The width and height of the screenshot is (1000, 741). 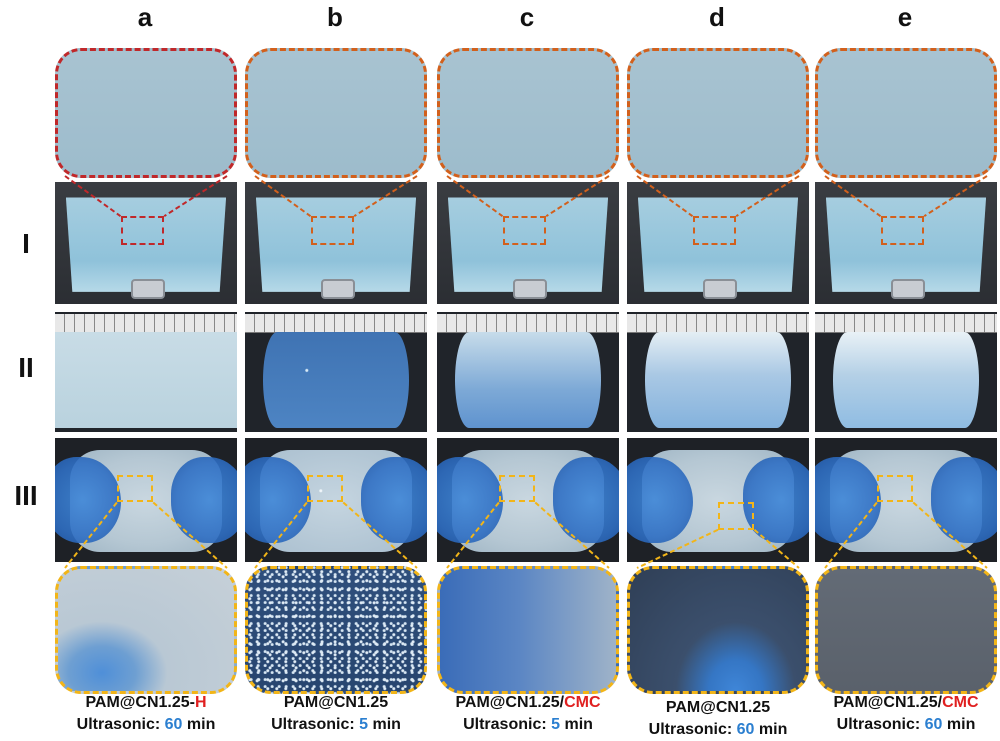 I want to click on caption-c: PAM@CN1.25/CMC Ultrasonic: 5 min, so click(x=528, y=714).